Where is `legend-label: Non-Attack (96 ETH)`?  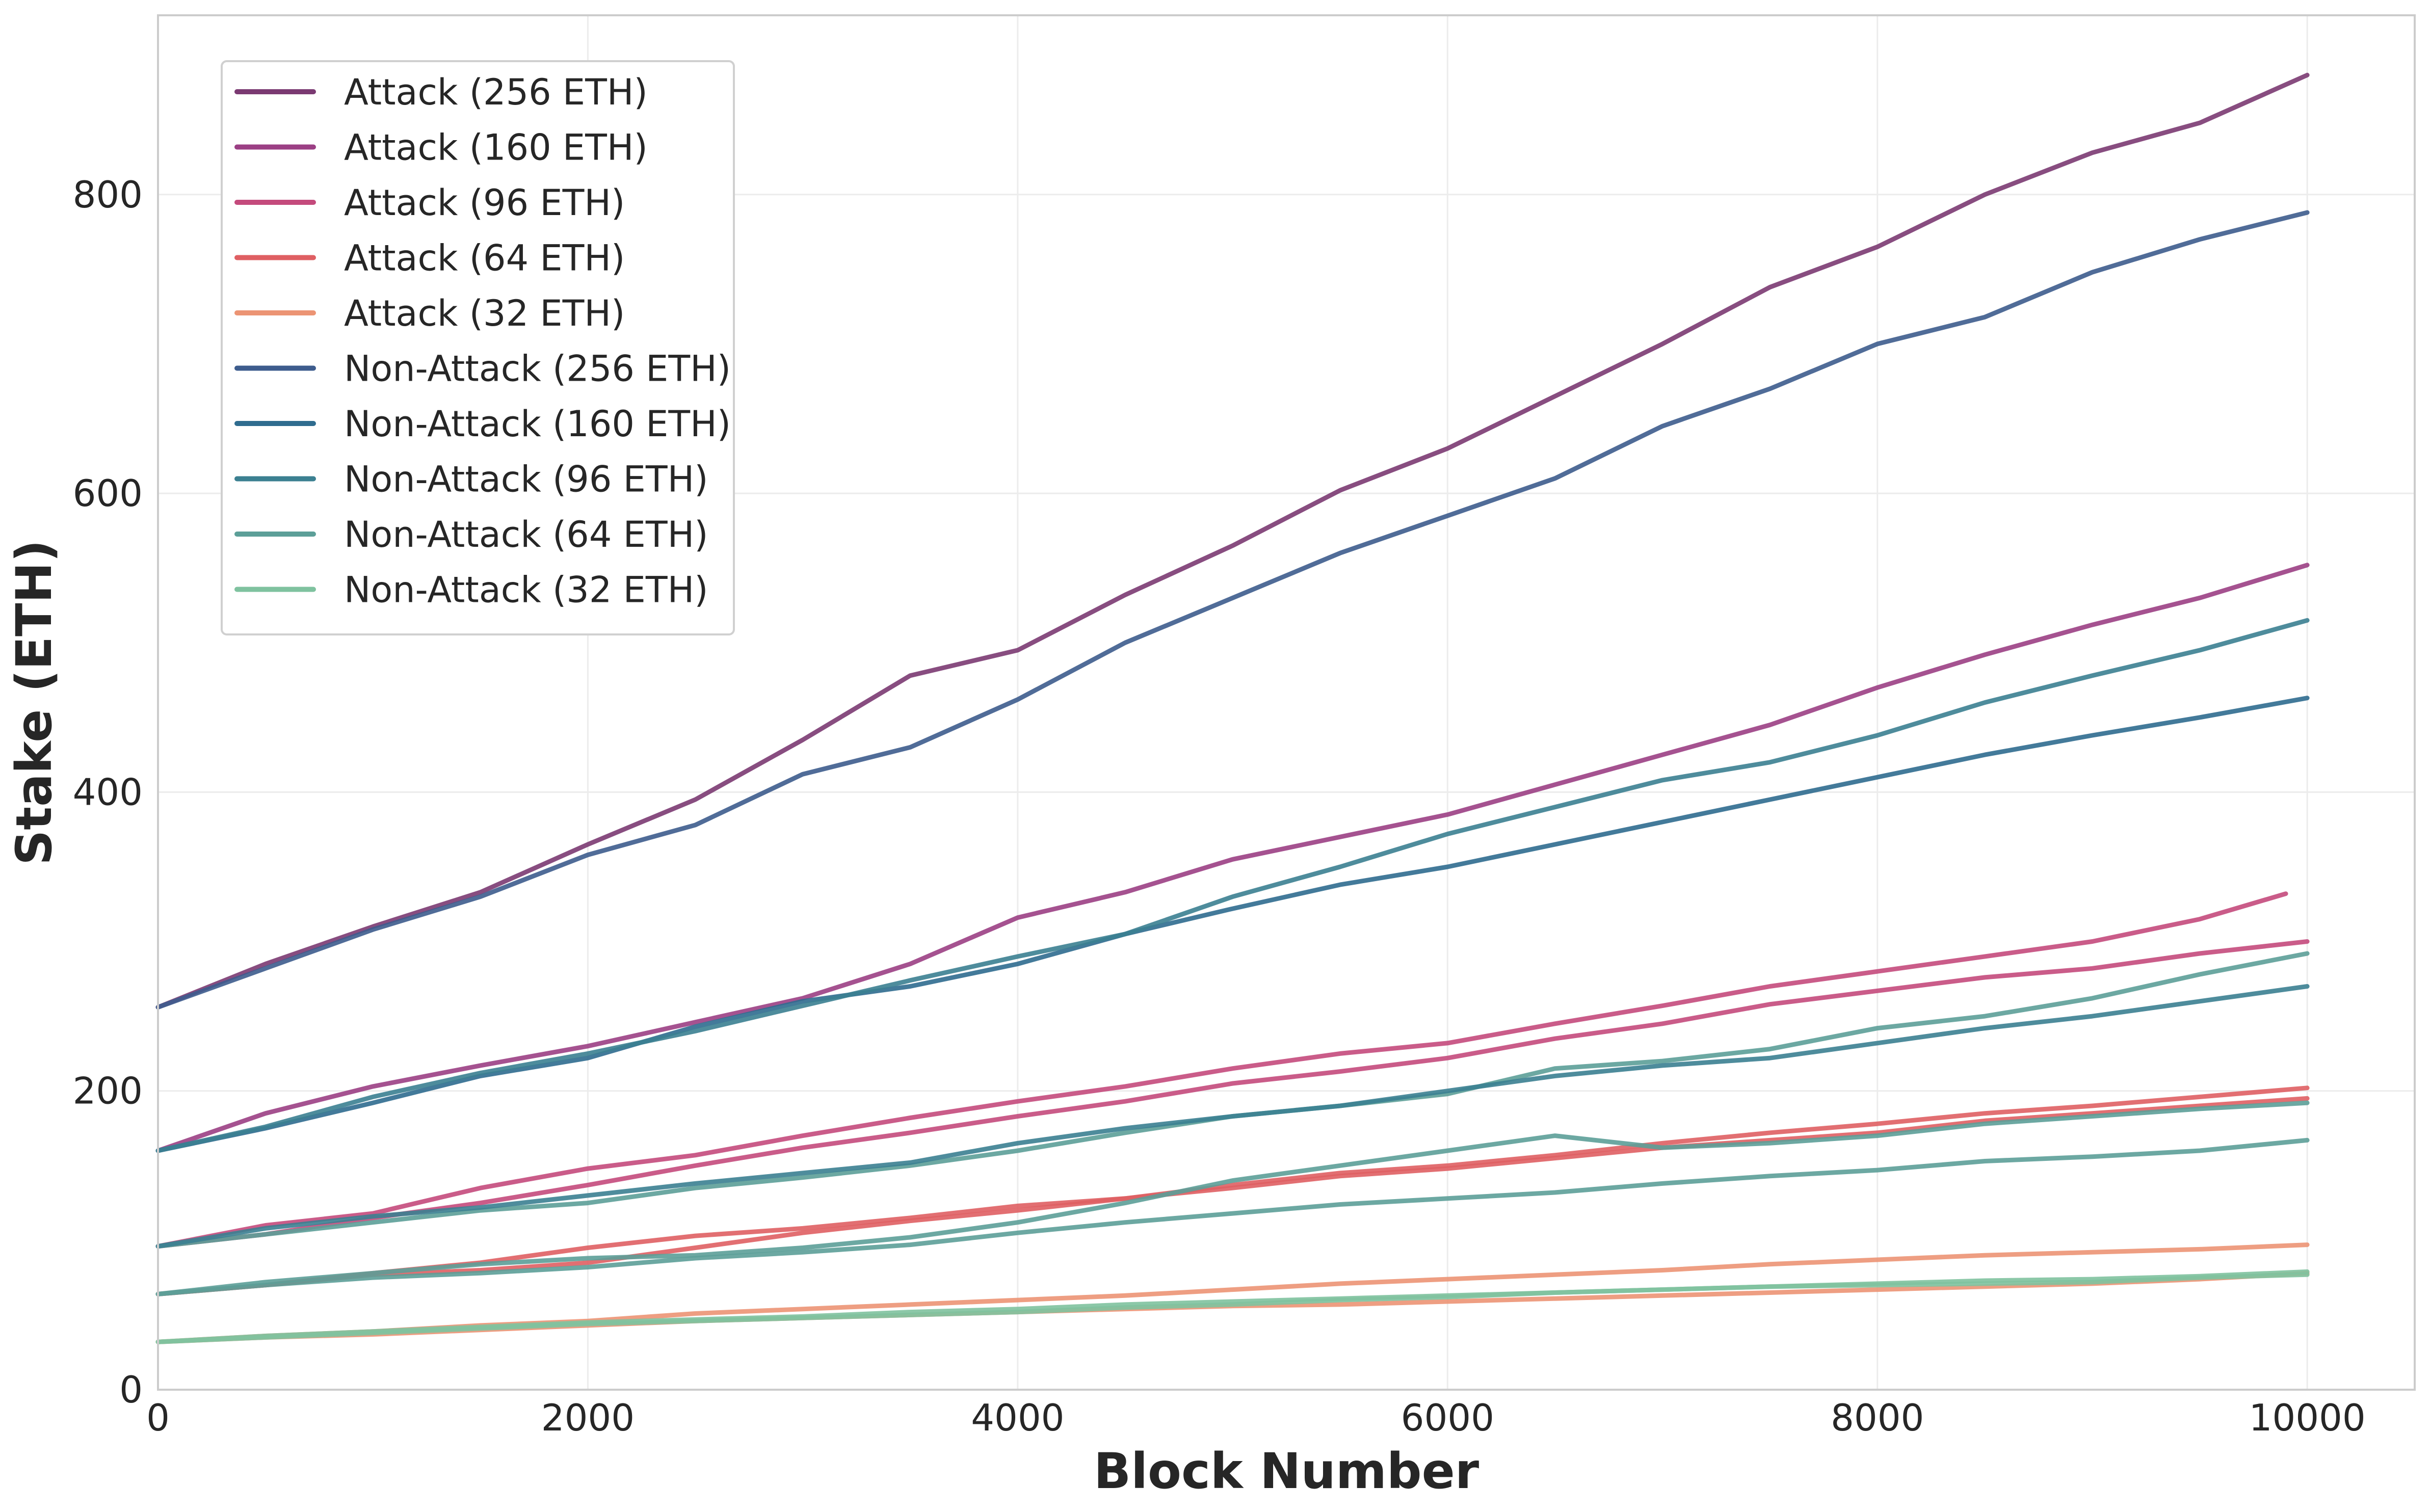 legend-label: Non-Attack (96 ETH) is located at coordinates (526, 479).